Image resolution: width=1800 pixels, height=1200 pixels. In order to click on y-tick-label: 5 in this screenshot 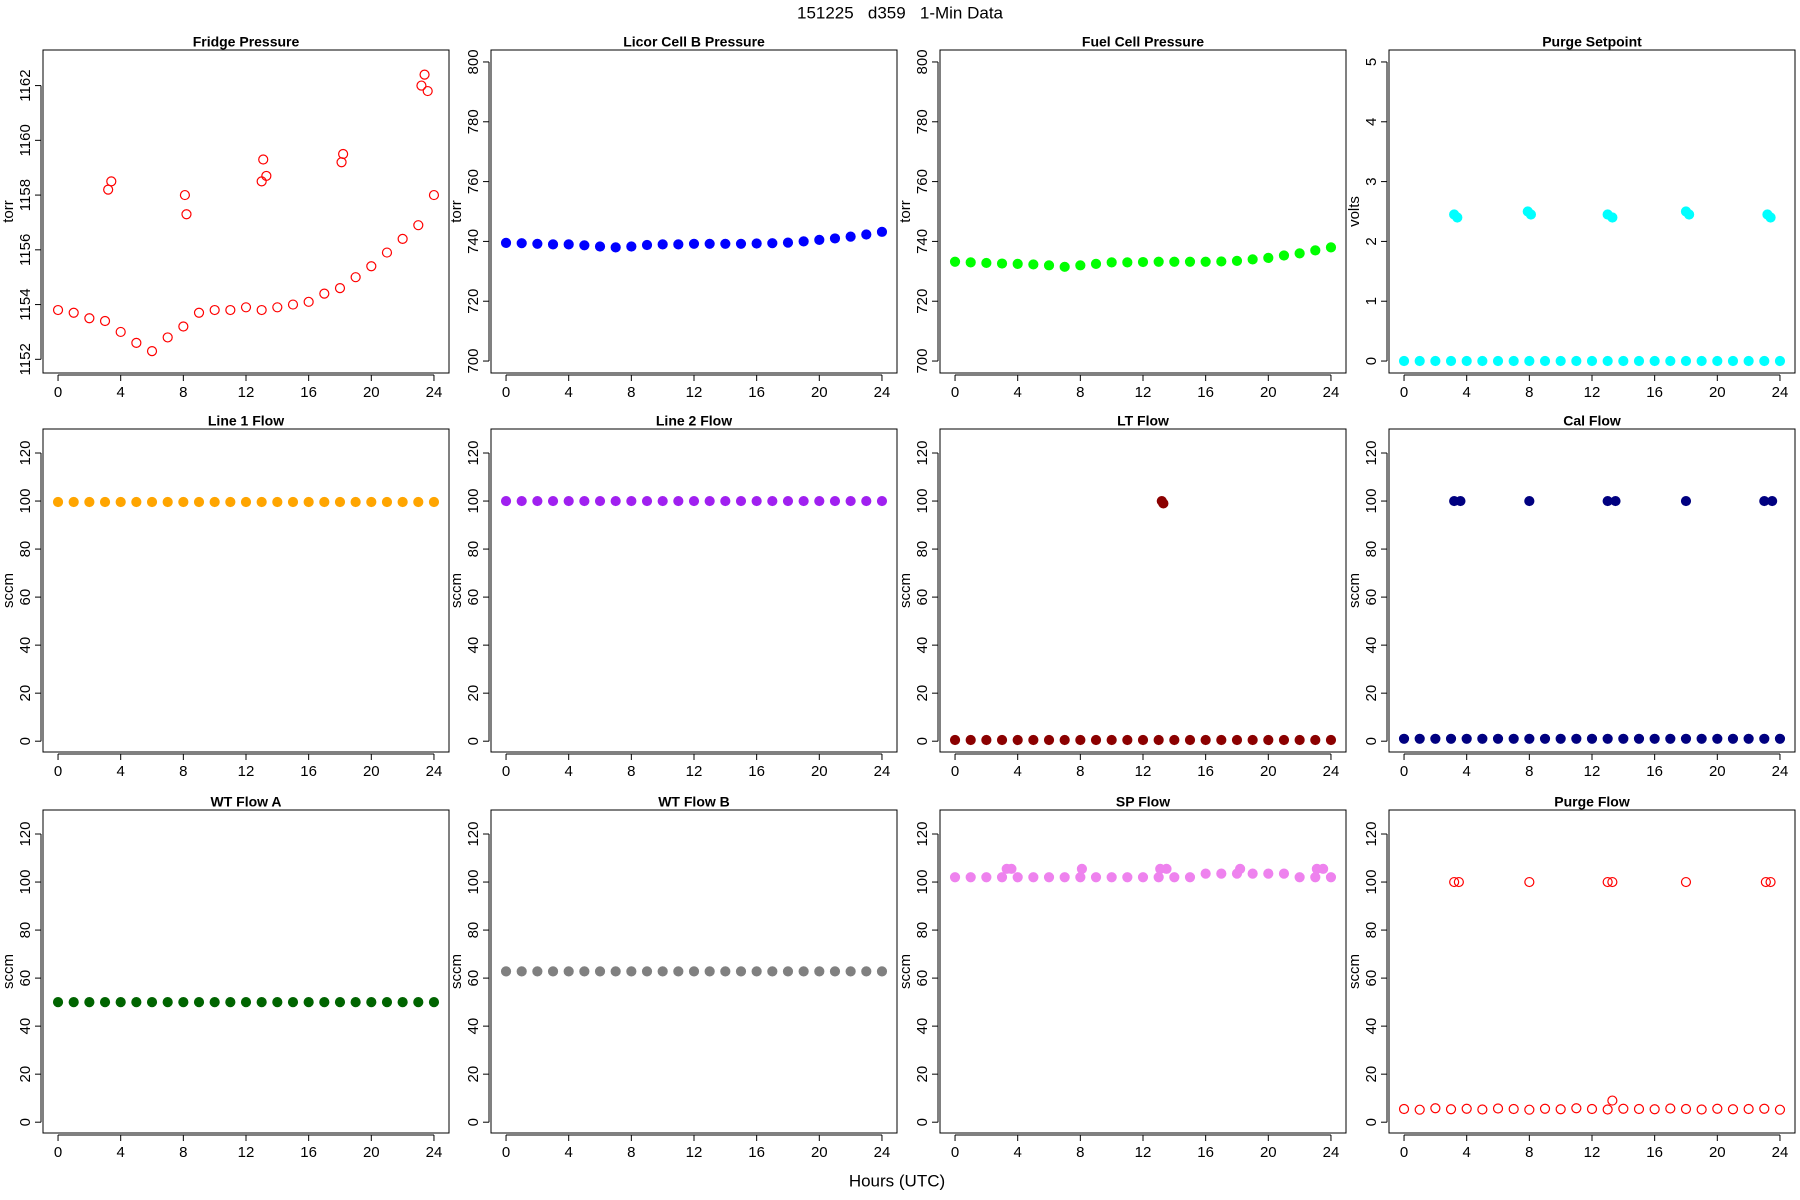, I will do `click(1371, 62)`.